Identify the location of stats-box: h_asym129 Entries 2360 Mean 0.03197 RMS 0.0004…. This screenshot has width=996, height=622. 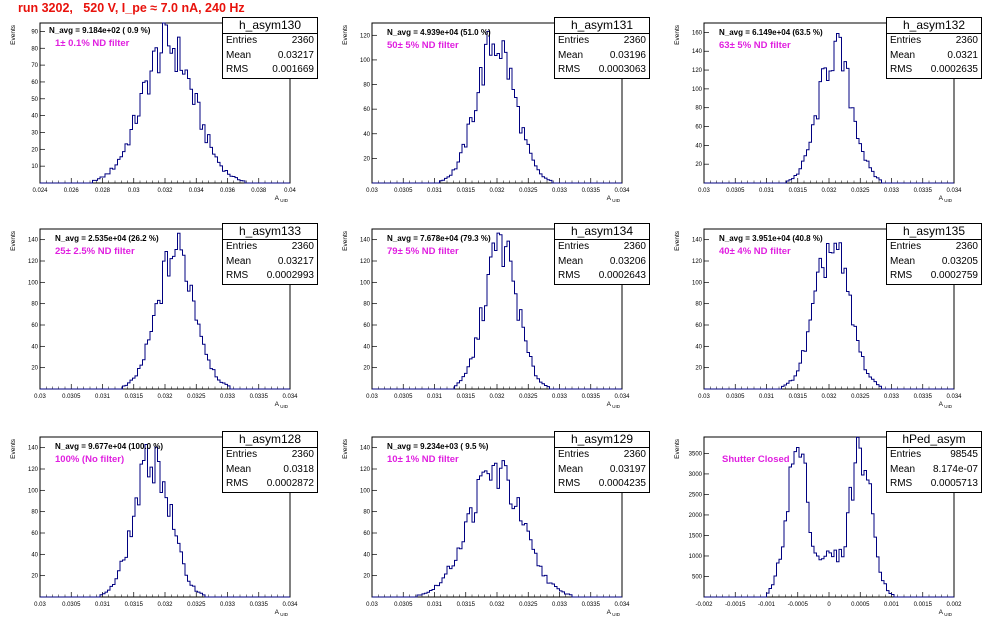
(602, 462).